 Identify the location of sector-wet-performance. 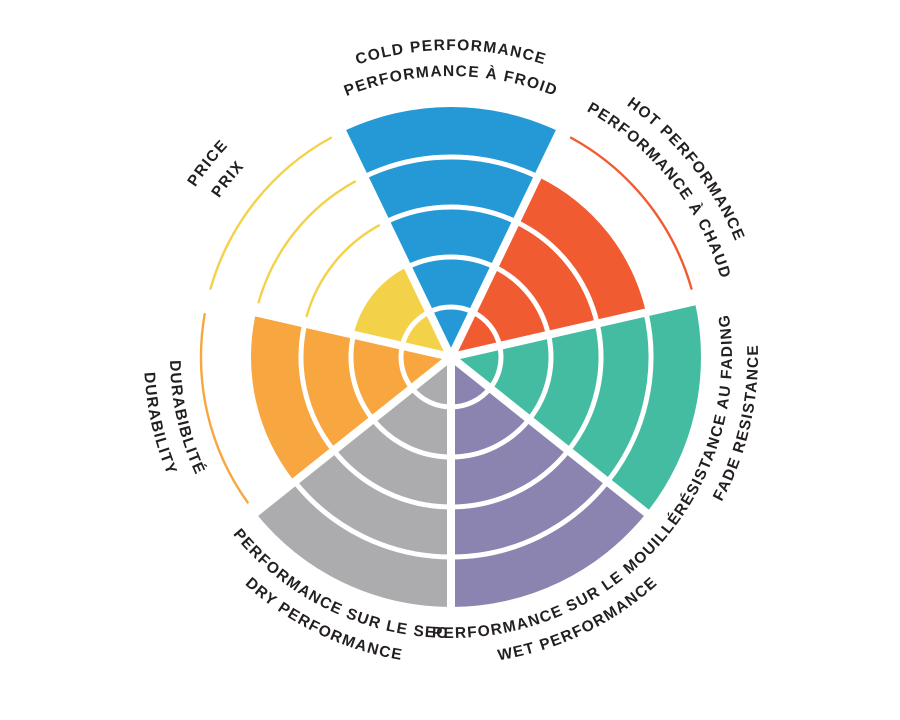
(548, 482).